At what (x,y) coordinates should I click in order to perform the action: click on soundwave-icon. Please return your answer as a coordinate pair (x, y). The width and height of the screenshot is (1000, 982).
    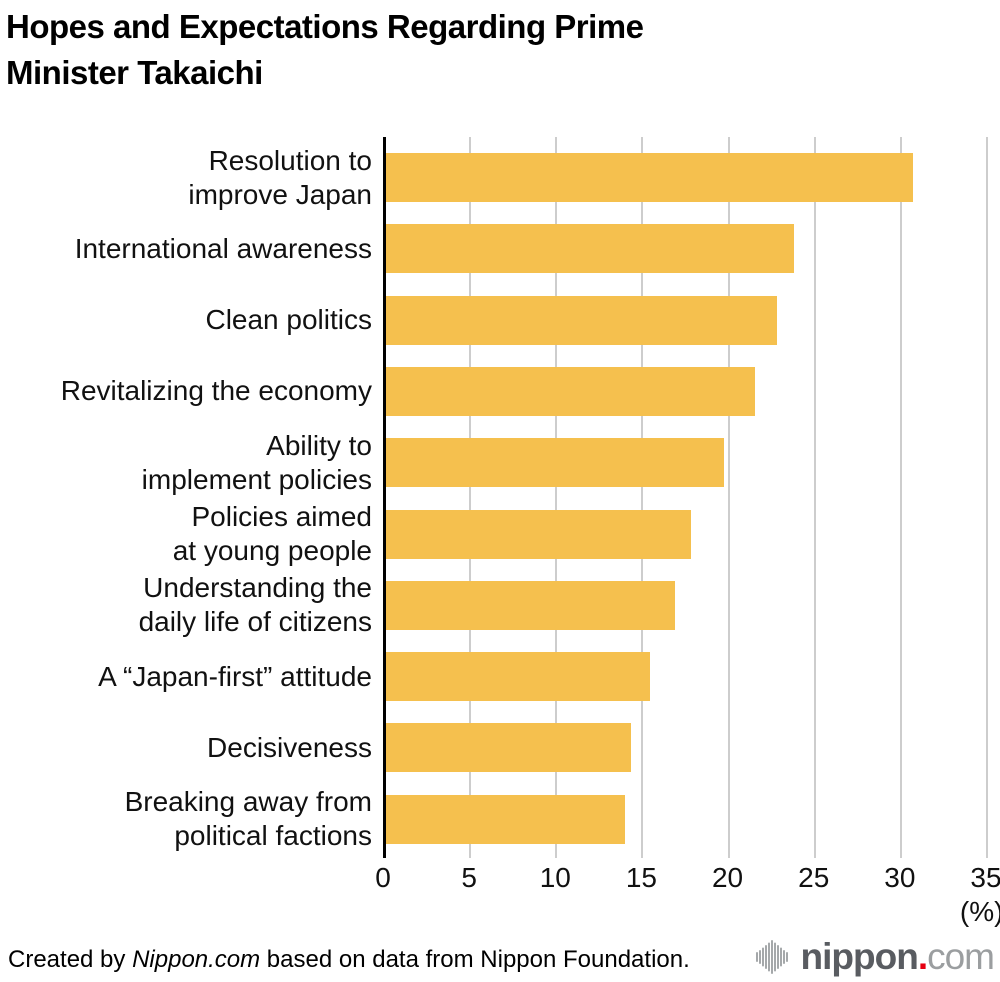
    Looking at the image, I should click on (771, 957).